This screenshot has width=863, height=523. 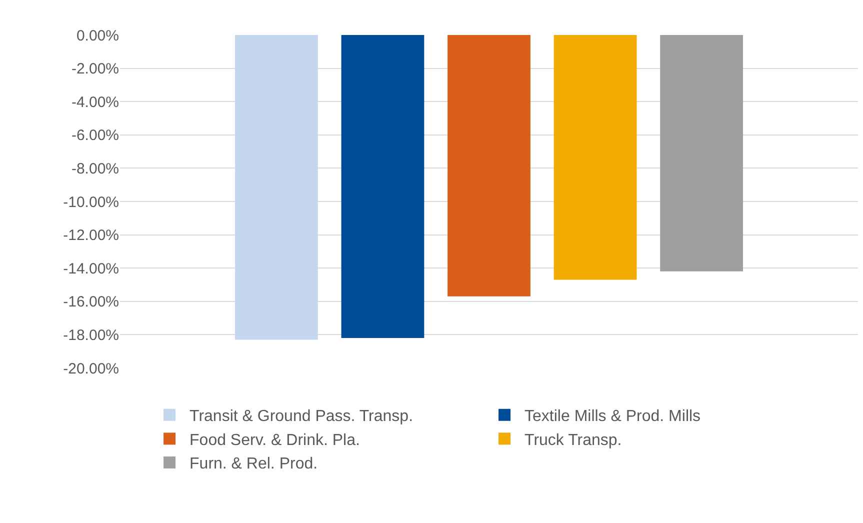 What do you see at coordinates (91, 369) in the screenshot?
I see `y-tick-label: -20.00%` at bounding box center [91, 369].